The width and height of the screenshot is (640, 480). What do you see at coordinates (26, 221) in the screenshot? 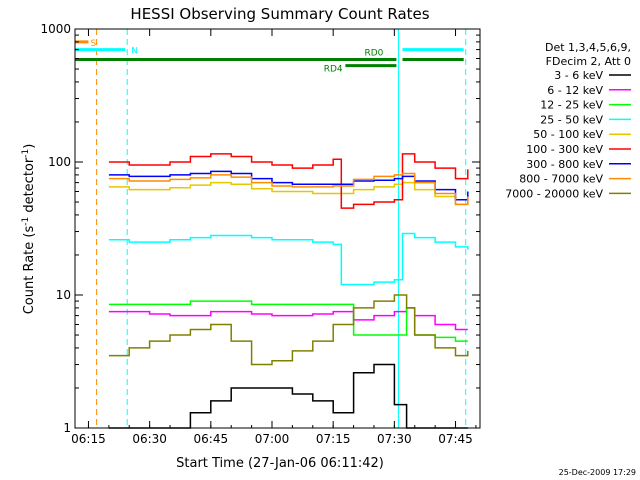
I see `y-axis-label-sup1: -1` at bounding box center [26, 221].